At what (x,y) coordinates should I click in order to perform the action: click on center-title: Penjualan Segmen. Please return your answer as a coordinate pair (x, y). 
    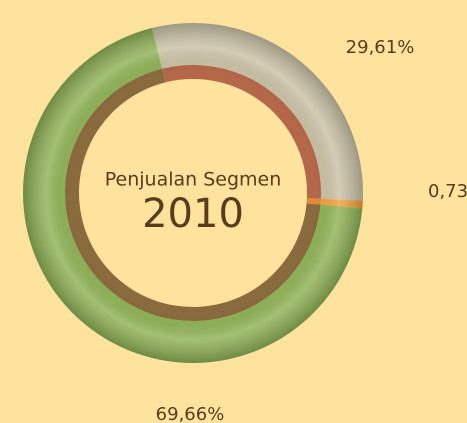
    Looking at the image, I should click on (193, 180).